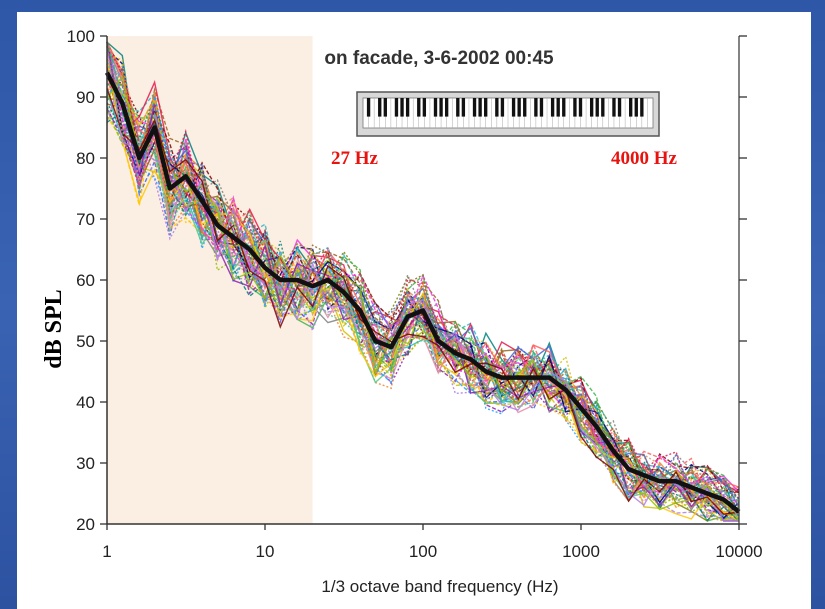  What do you see at coordinates (581, 551) in the screenshot?
I see `x-tick-label: 1000` at bounding box center [581, 551].